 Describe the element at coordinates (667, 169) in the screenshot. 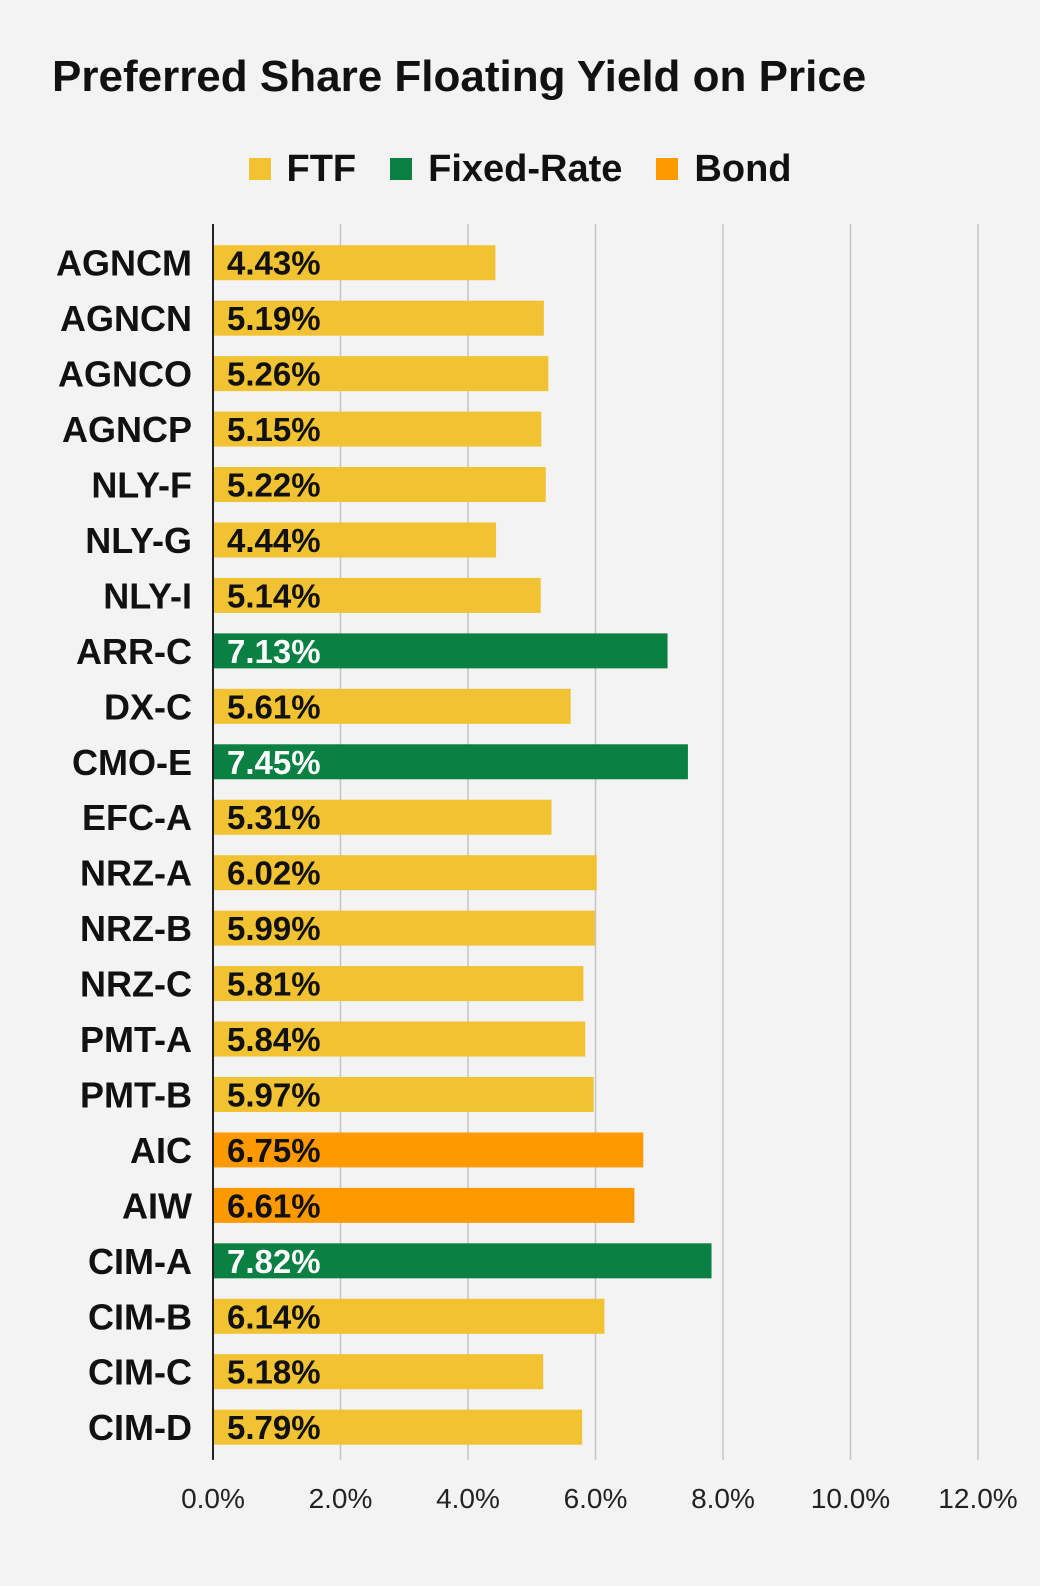

I see `legend-swatch-bond` at that location.